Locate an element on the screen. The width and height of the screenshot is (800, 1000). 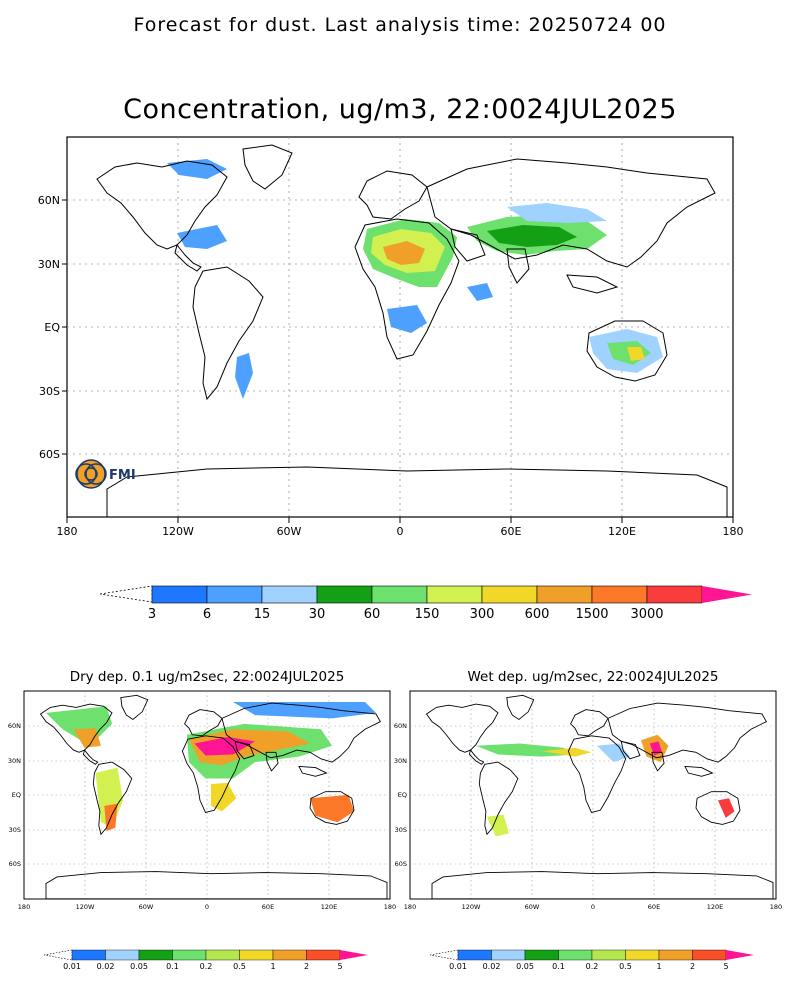
dry-x-tick: 60W is located at coordinates (146, 907).